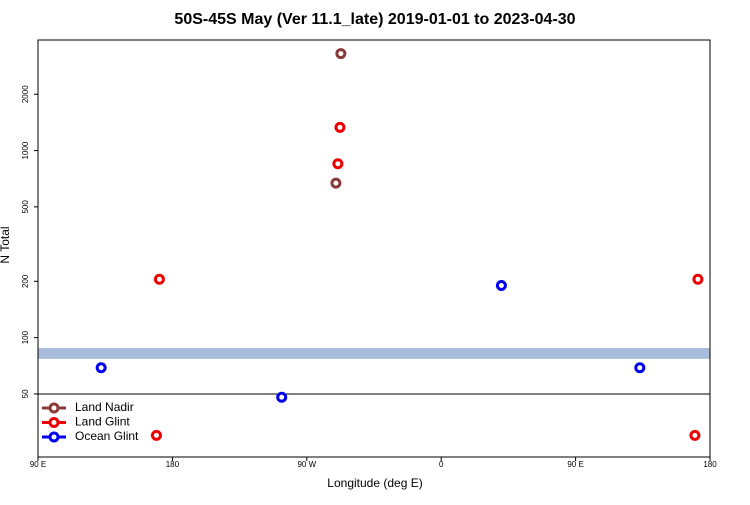  Describe the element at coordinates (441, 464) in the screenshot. I see `x-tick-label: 0` at that location.